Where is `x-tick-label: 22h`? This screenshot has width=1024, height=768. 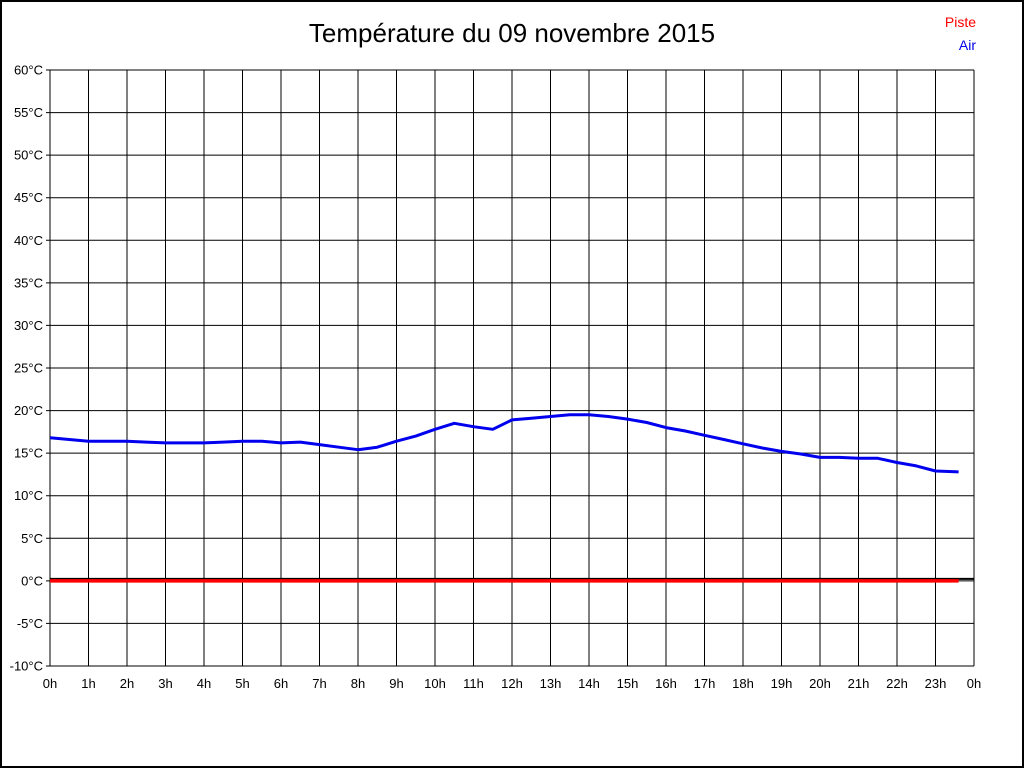 x-tick-label: 22h is located at coordinates (897, 683).